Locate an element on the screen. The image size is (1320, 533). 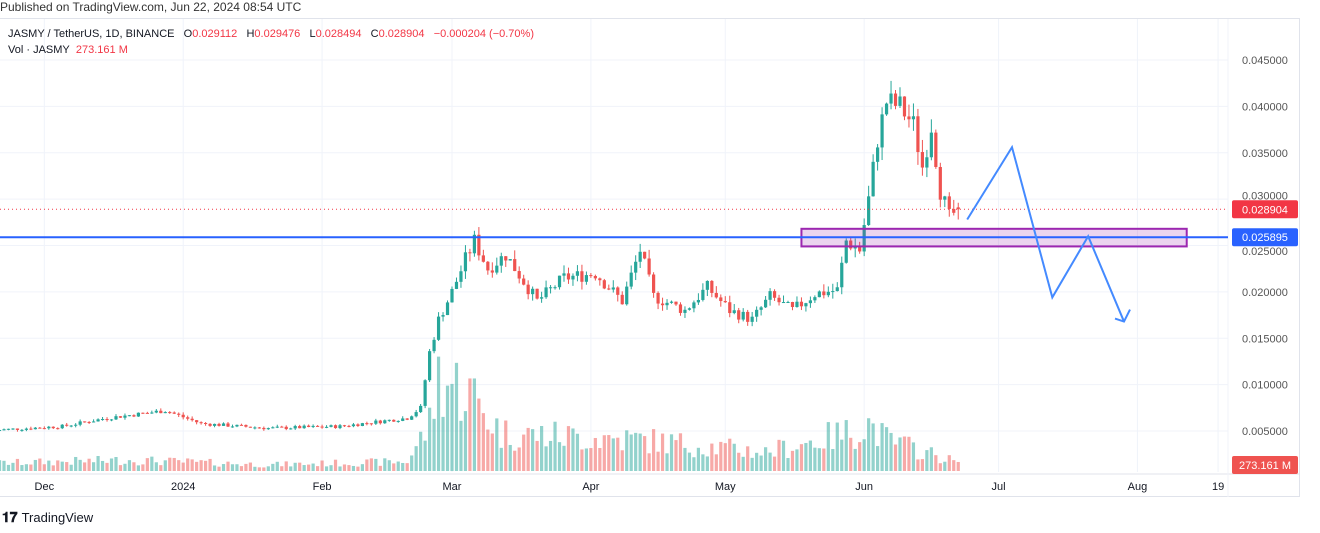
symbol-title: JASMY / TetherUS, 1D, BINANCE is located at coordinates (91, 34).